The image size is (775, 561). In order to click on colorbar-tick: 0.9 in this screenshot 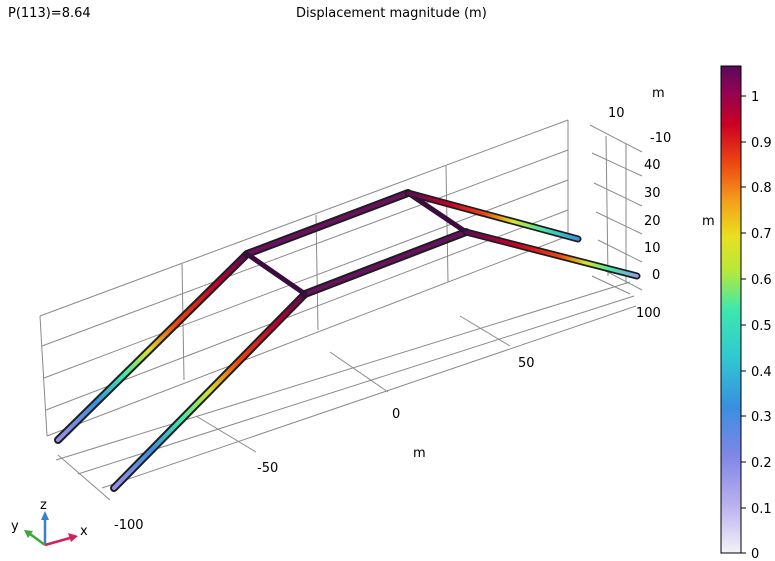, I will do `click(761, 143)`.